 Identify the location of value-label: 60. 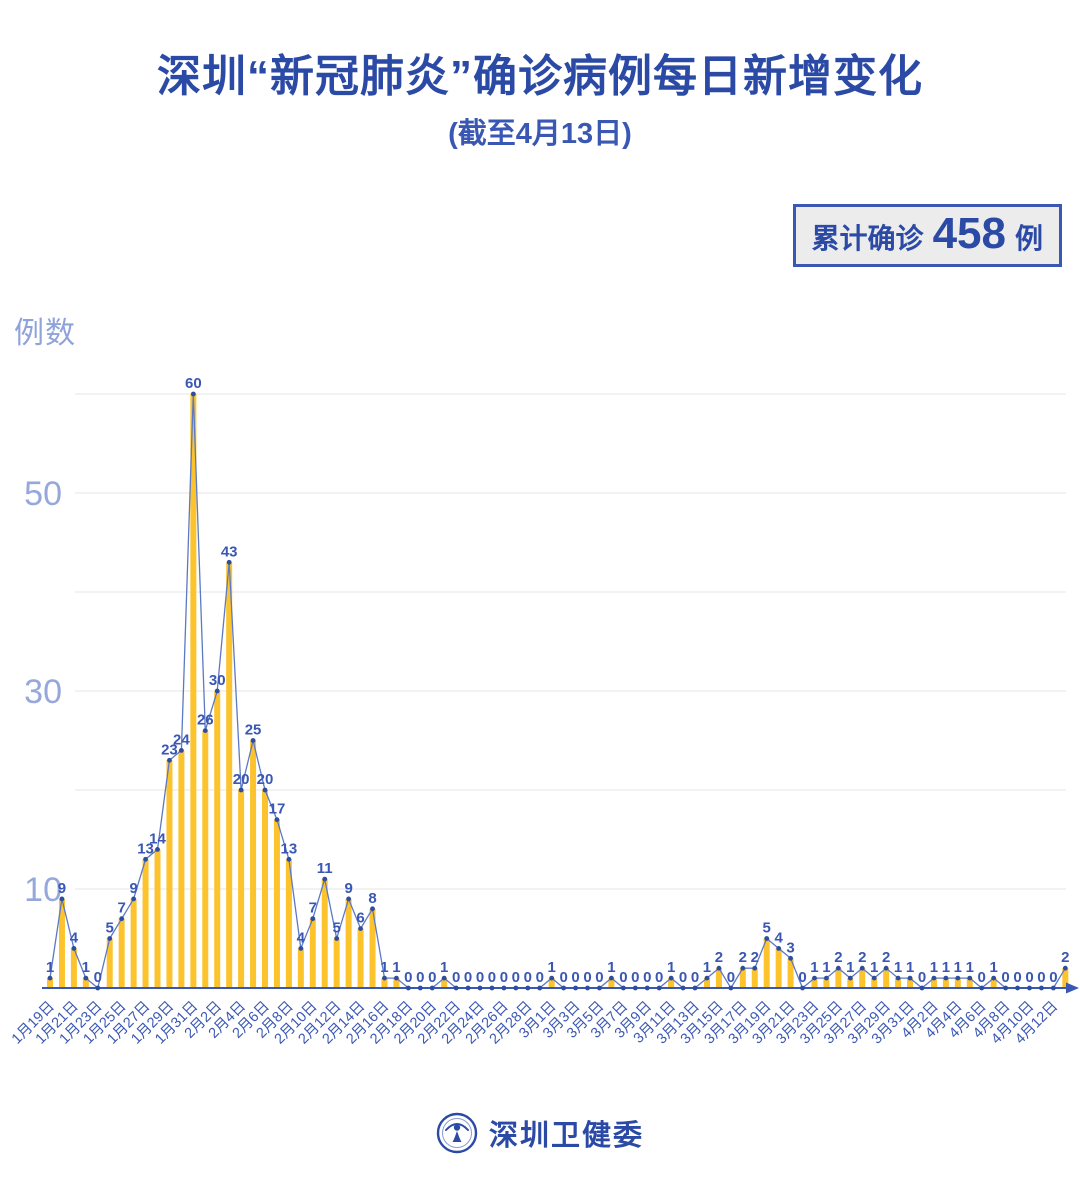
(193, 383).